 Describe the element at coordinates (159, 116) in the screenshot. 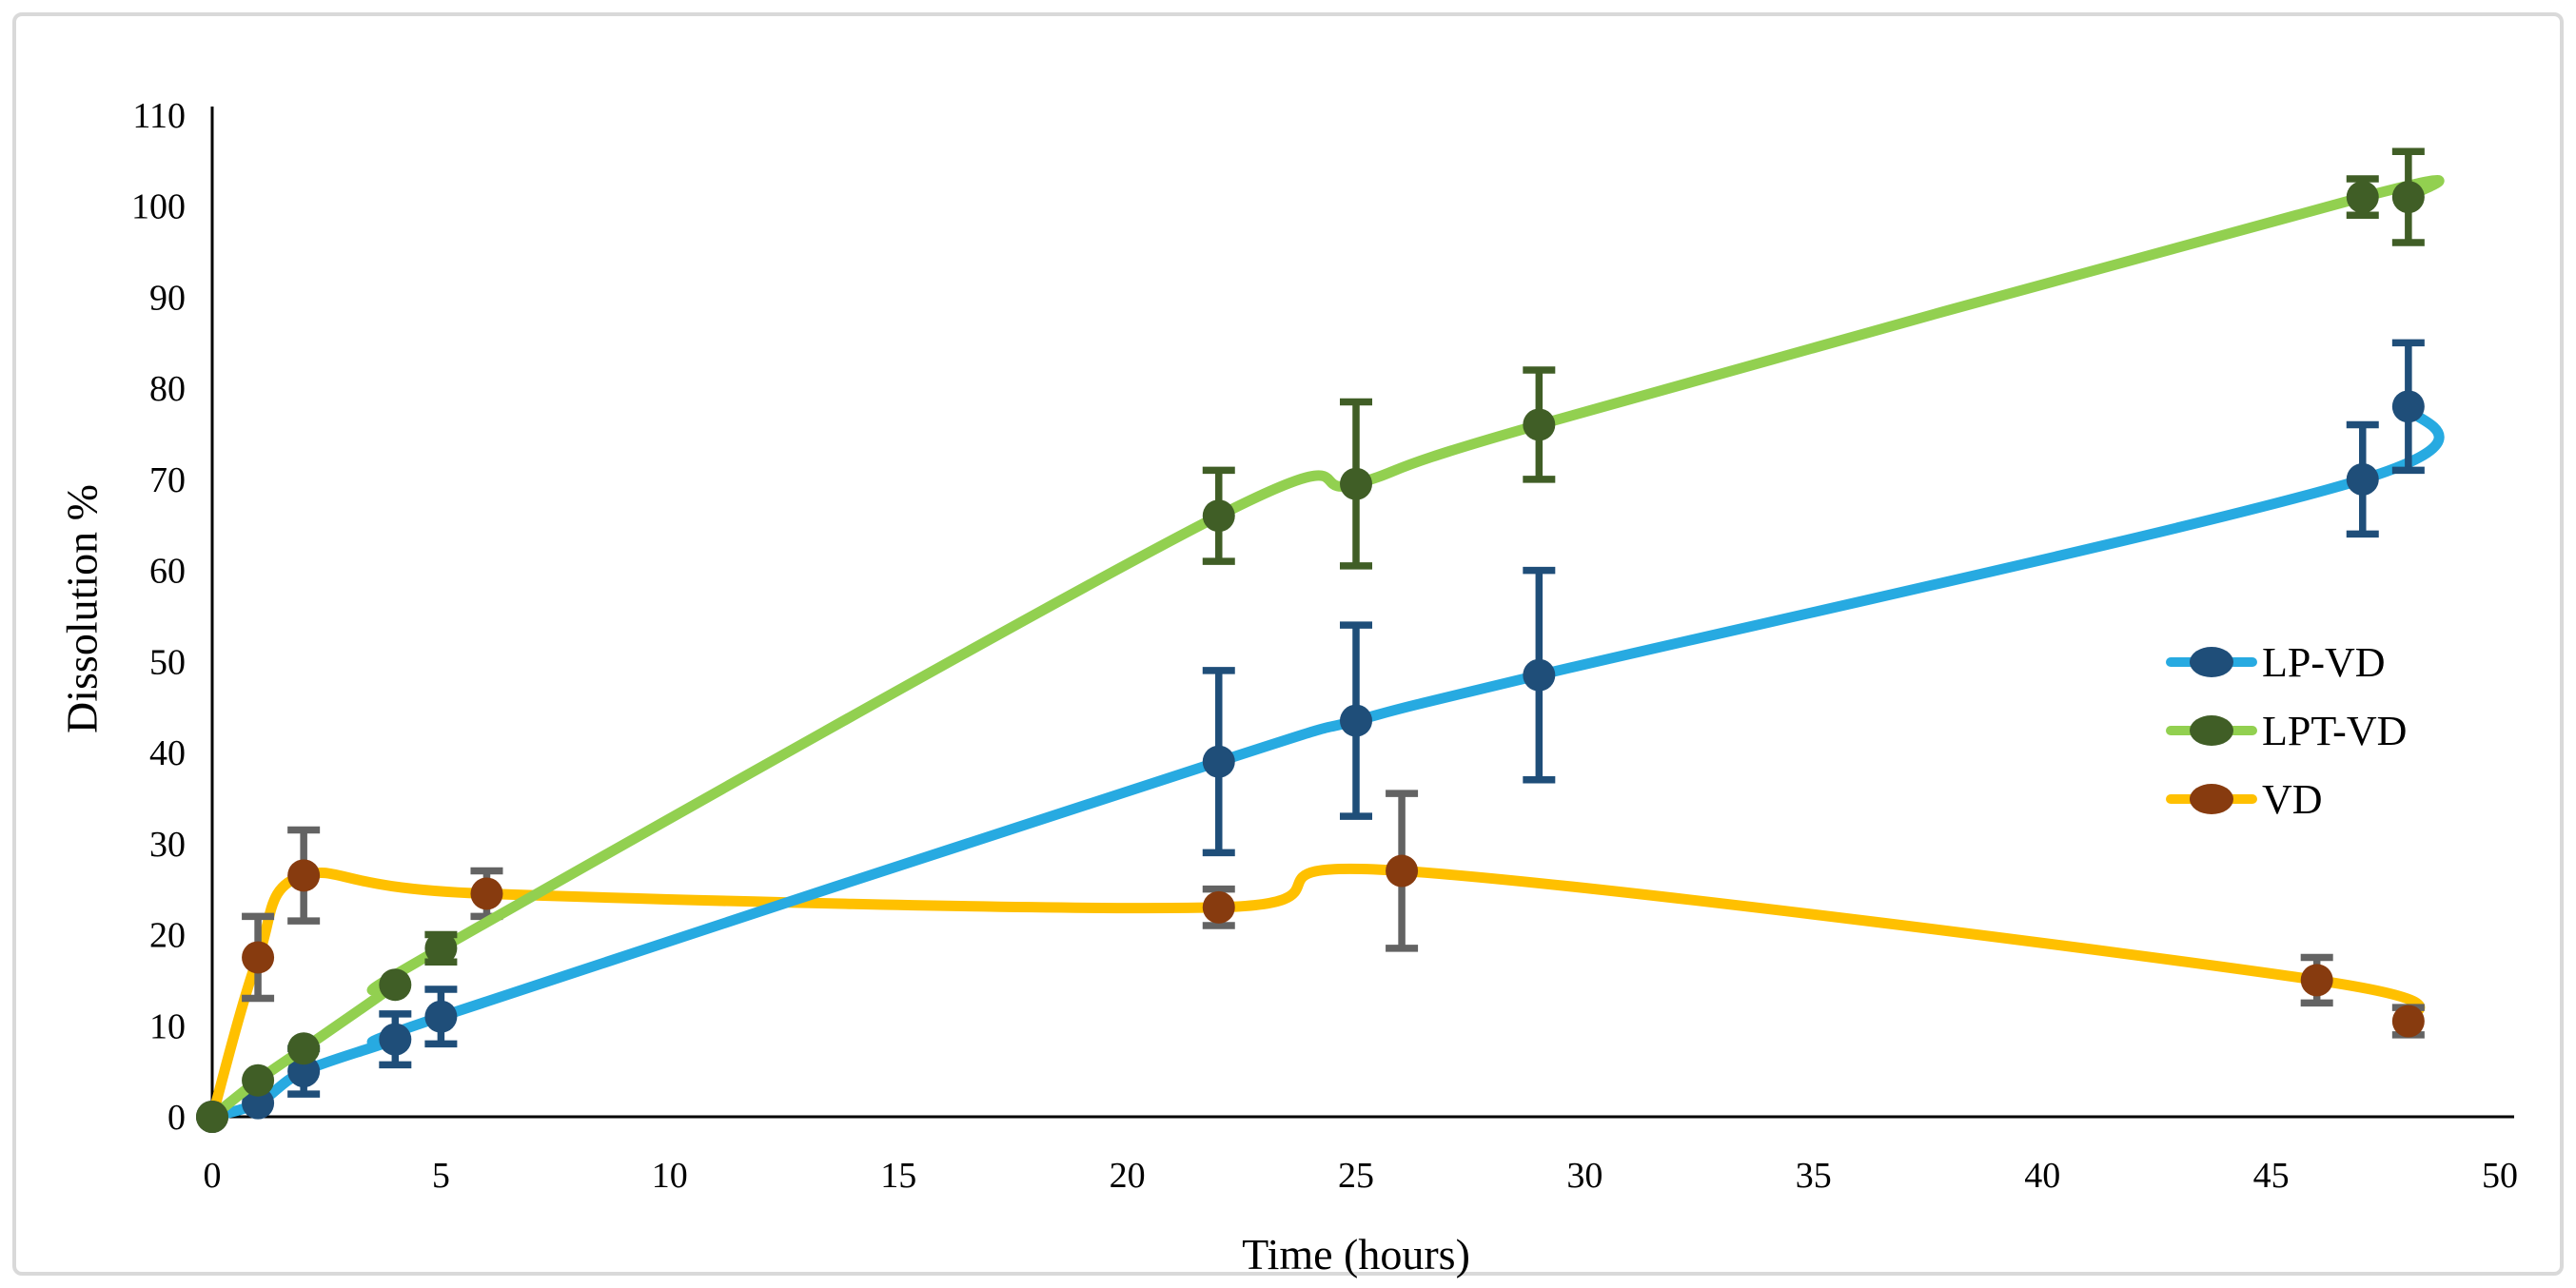

I see `y-tick-label: 110` at that location.